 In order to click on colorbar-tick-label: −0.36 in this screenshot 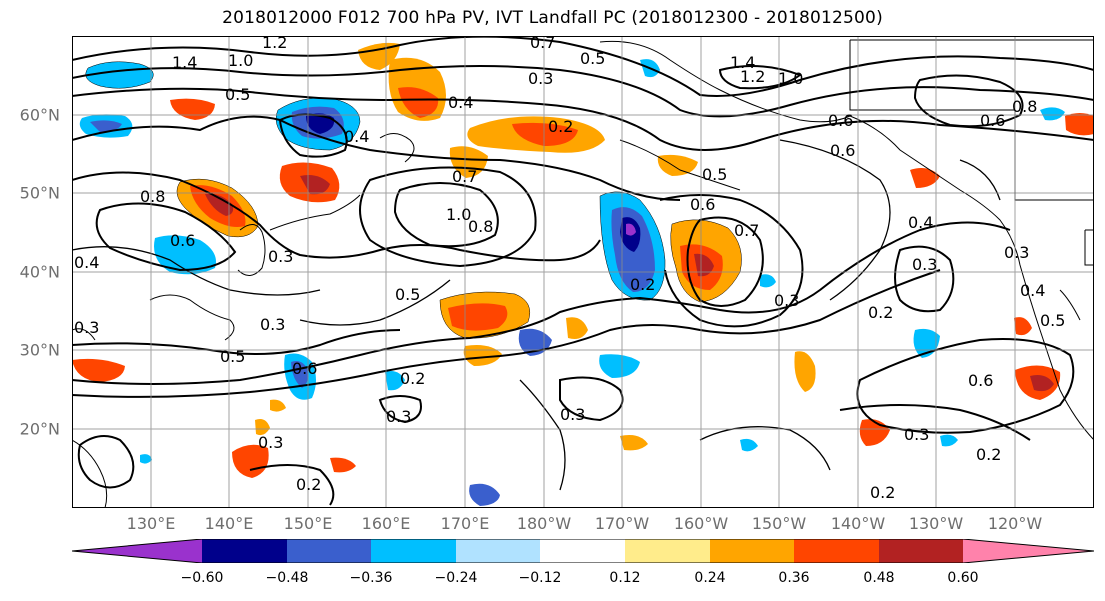, I will do `click(371, 578)`.